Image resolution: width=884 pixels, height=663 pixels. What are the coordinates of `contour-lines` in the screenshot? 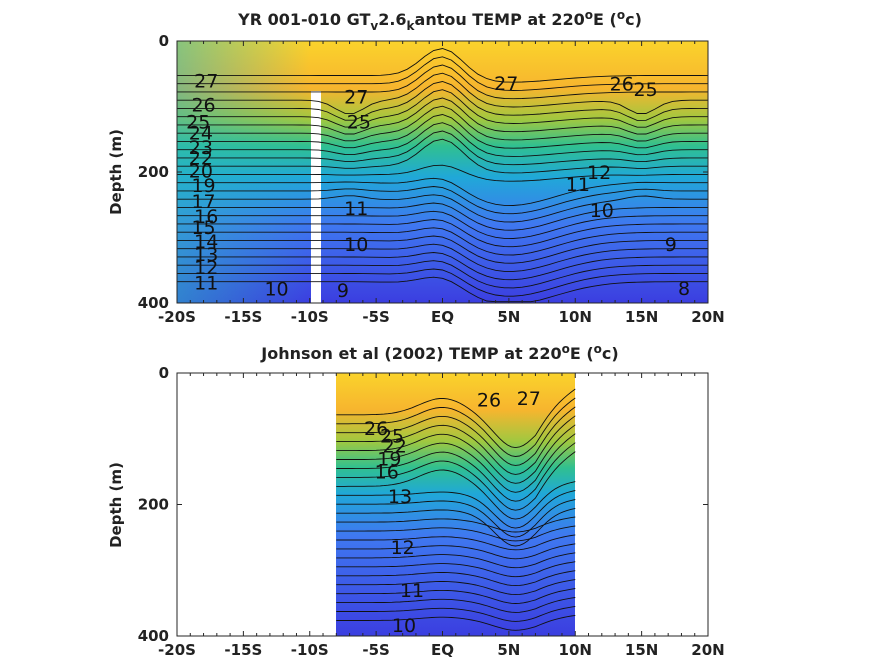 It's located at (456, 509).